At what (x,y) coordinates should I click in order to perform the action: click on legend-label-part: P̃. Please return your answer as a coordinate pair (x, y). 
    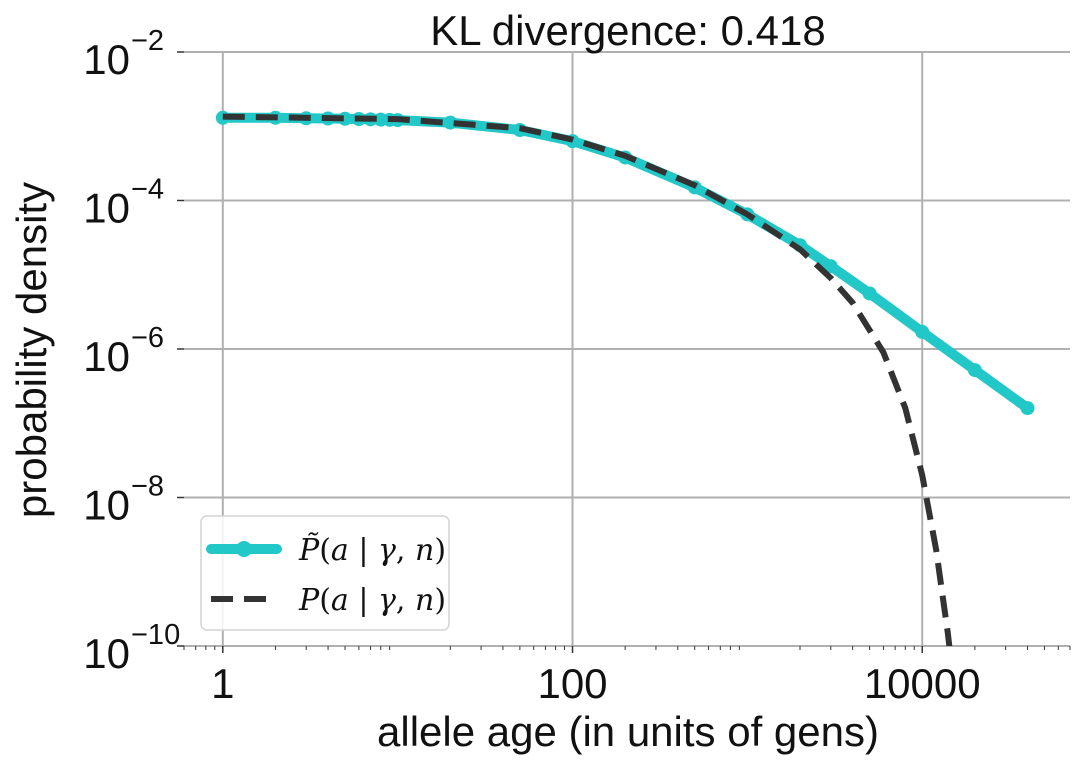
    Looking at the image, I should click on (309, 550).